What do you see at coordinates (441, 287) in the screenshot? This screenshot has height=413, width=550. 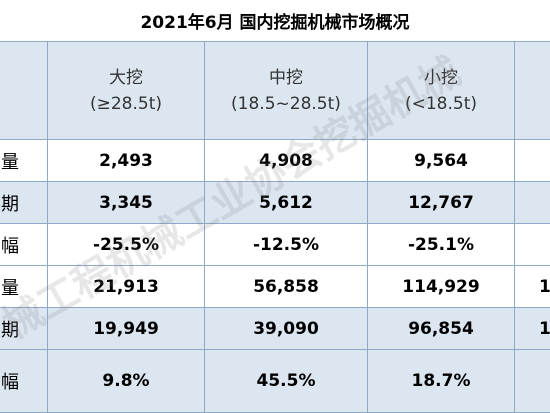 I see `data-cell: 114,929` at bounding box center [441, 287].